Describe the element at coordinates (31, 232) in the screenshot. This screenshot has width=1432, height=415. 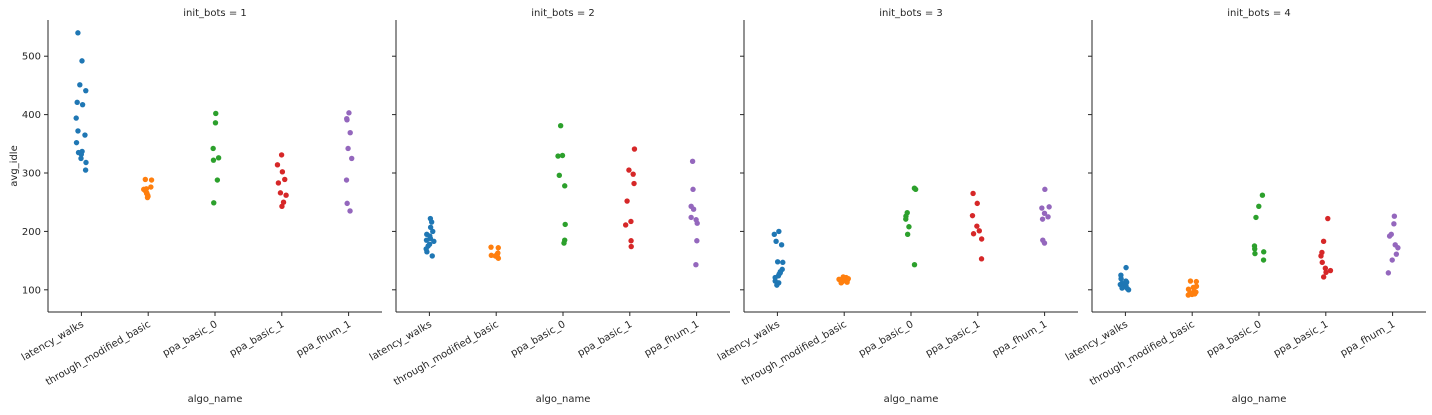
I see `y-tick-label: 200` at that location.